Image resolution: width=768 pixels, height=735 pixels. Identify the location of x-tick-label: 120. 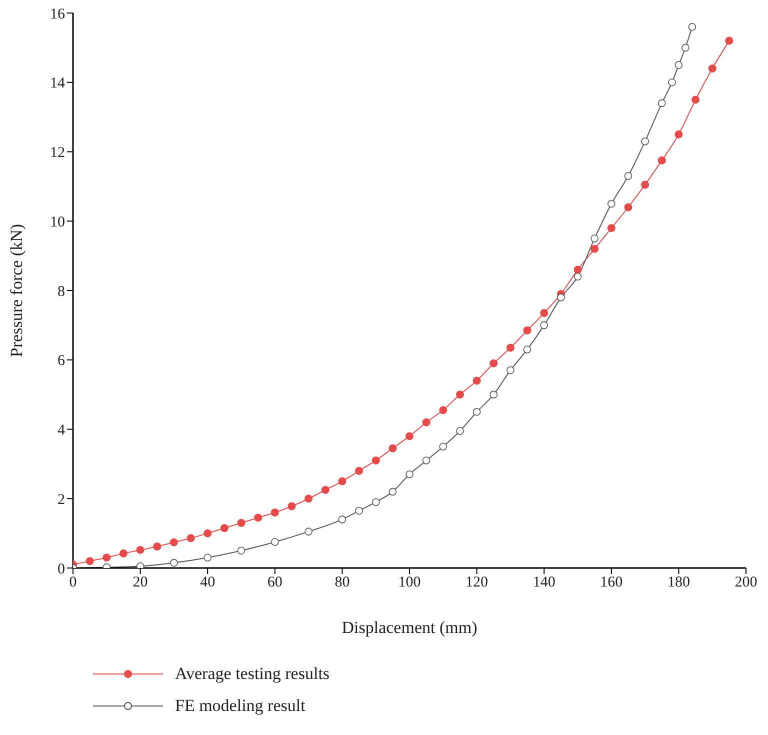
(477, 582).